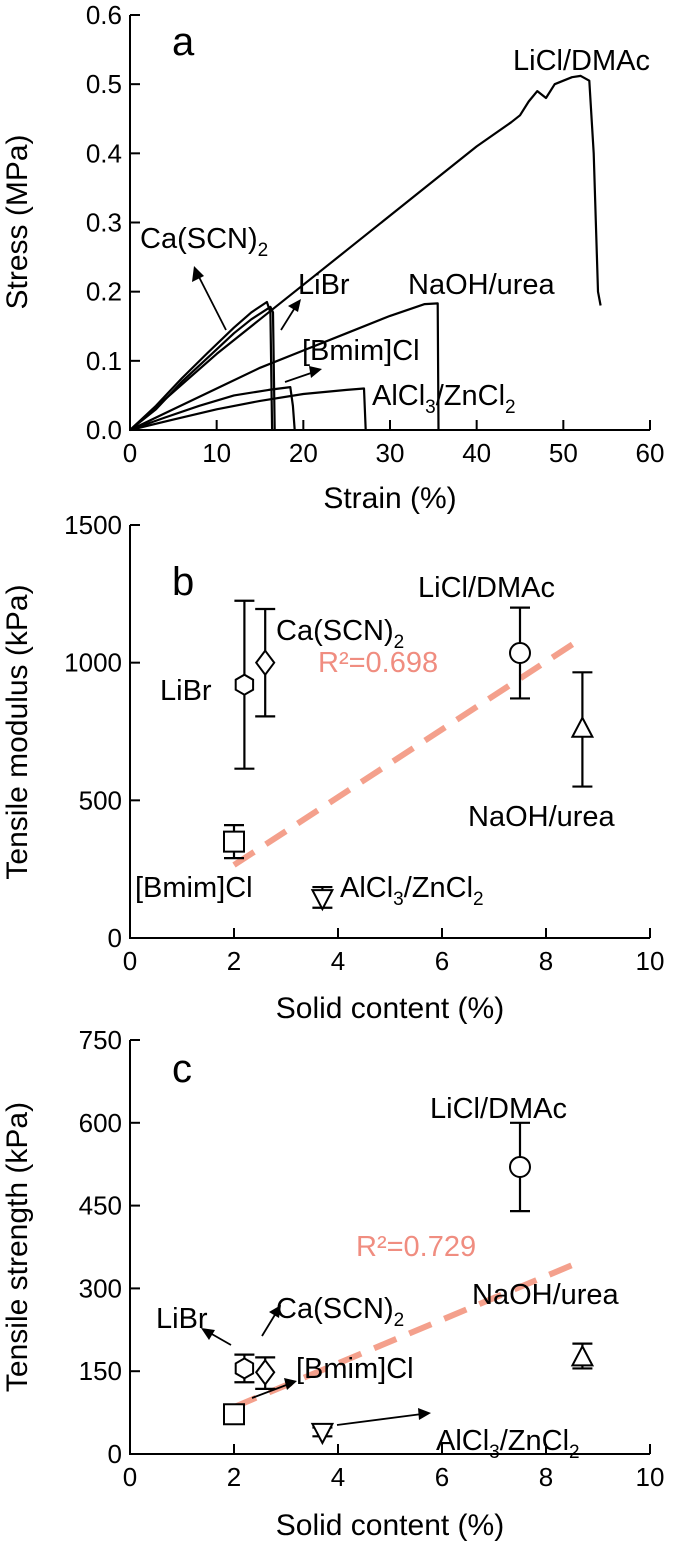 The image size is (685, 1545). I want to click on panel-b-ytick-label: 1000, so click(93, 663).